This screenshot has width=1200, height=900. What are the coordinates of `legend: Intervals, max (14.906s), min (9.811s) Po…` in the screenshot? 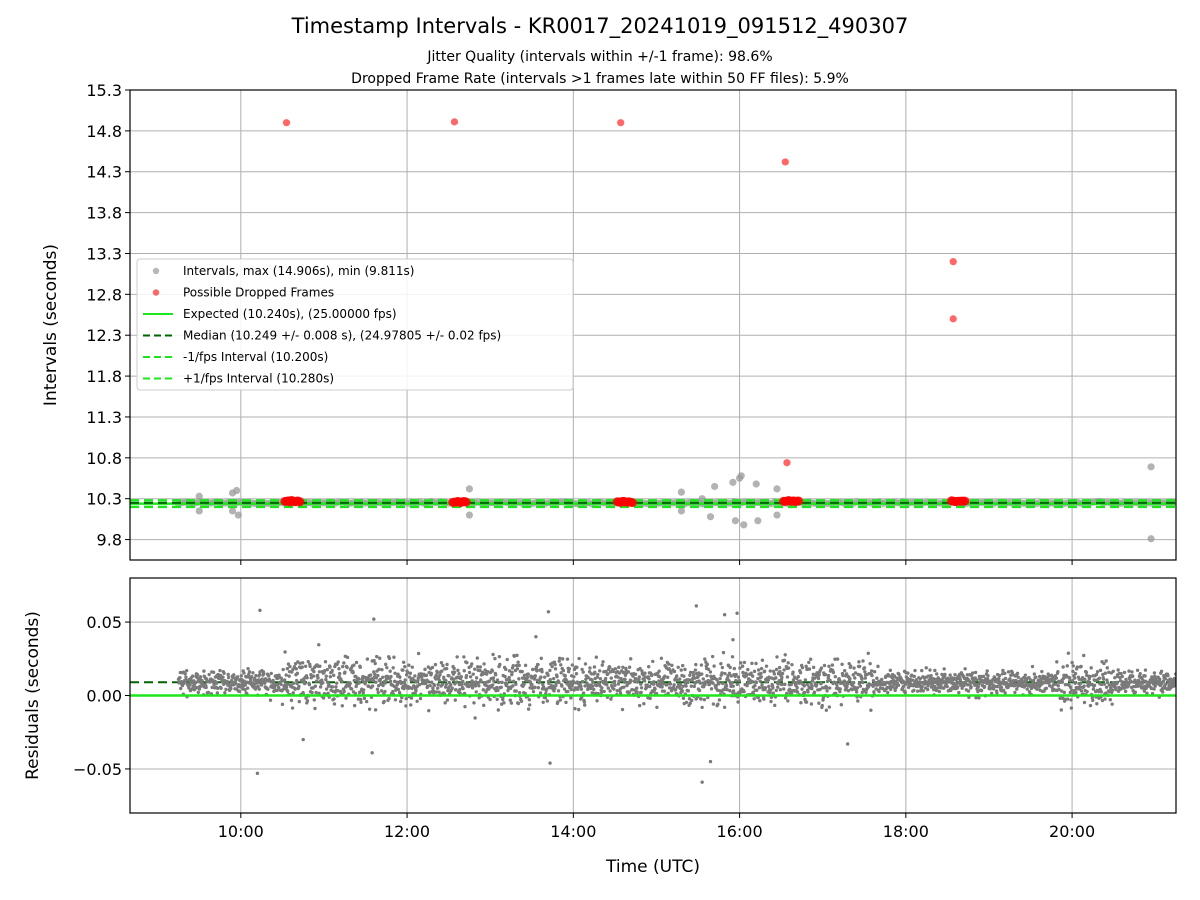 It's located at (355, 324).